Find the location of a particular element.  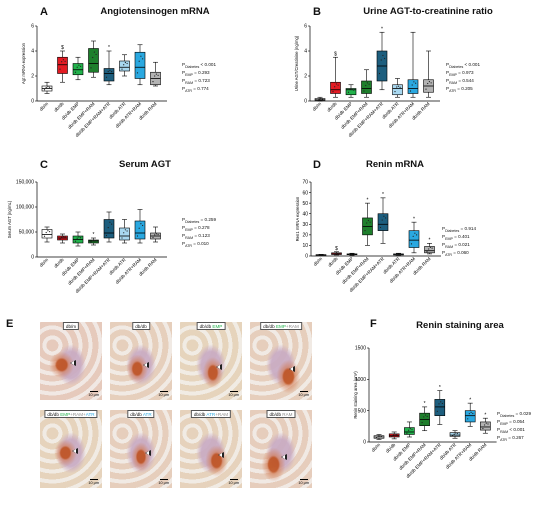

panel-label-d: D is located at coordinates (317, 165).